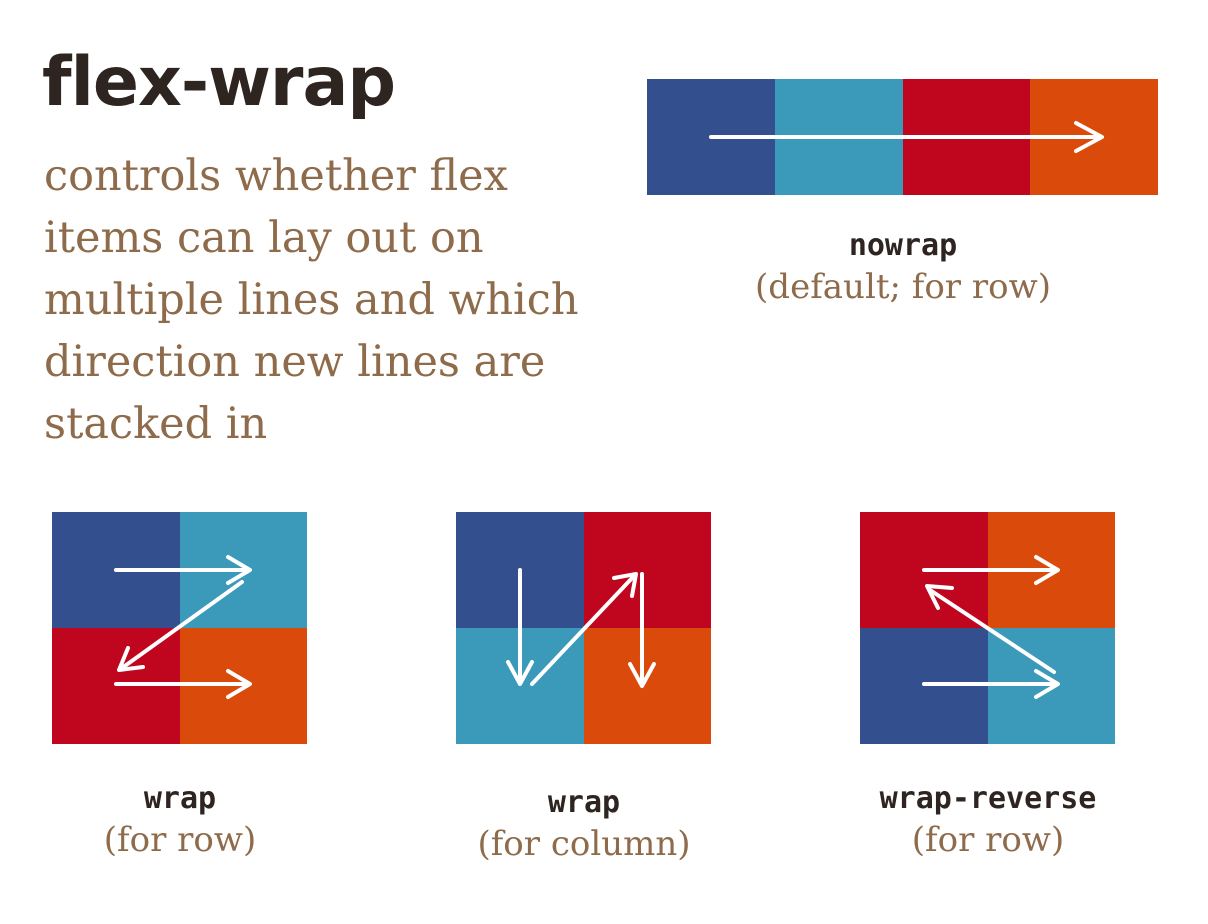  Describe the element at coordinates (903, 287) in the screenshot. I see `note-label: (default; for row)` at that location.